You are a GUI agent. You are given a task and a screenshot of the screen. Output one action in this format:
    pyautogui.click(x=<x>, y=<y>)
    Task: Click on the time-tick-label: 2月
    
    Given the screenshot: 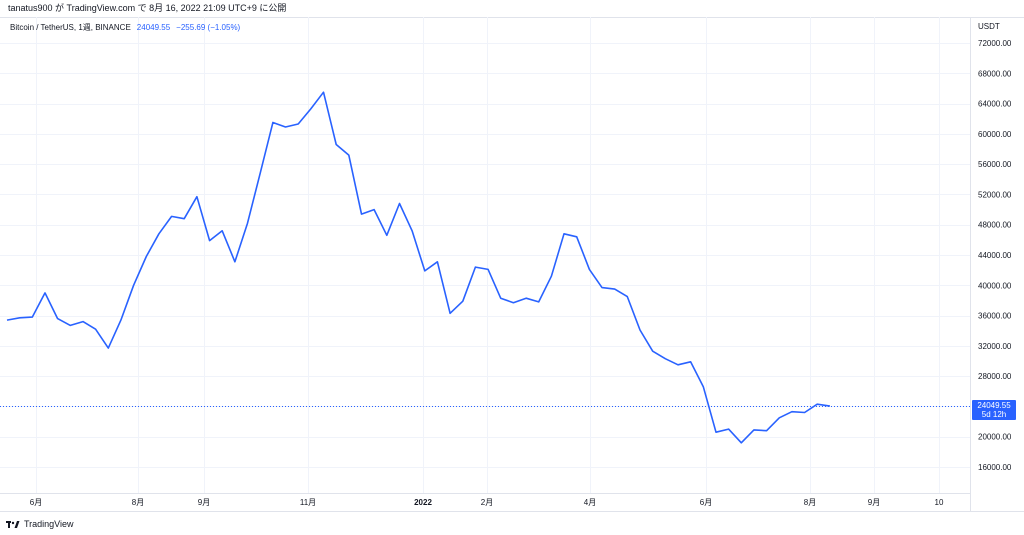 What is the action you would take?
    pyautogui.click(x=487, y=502)
    